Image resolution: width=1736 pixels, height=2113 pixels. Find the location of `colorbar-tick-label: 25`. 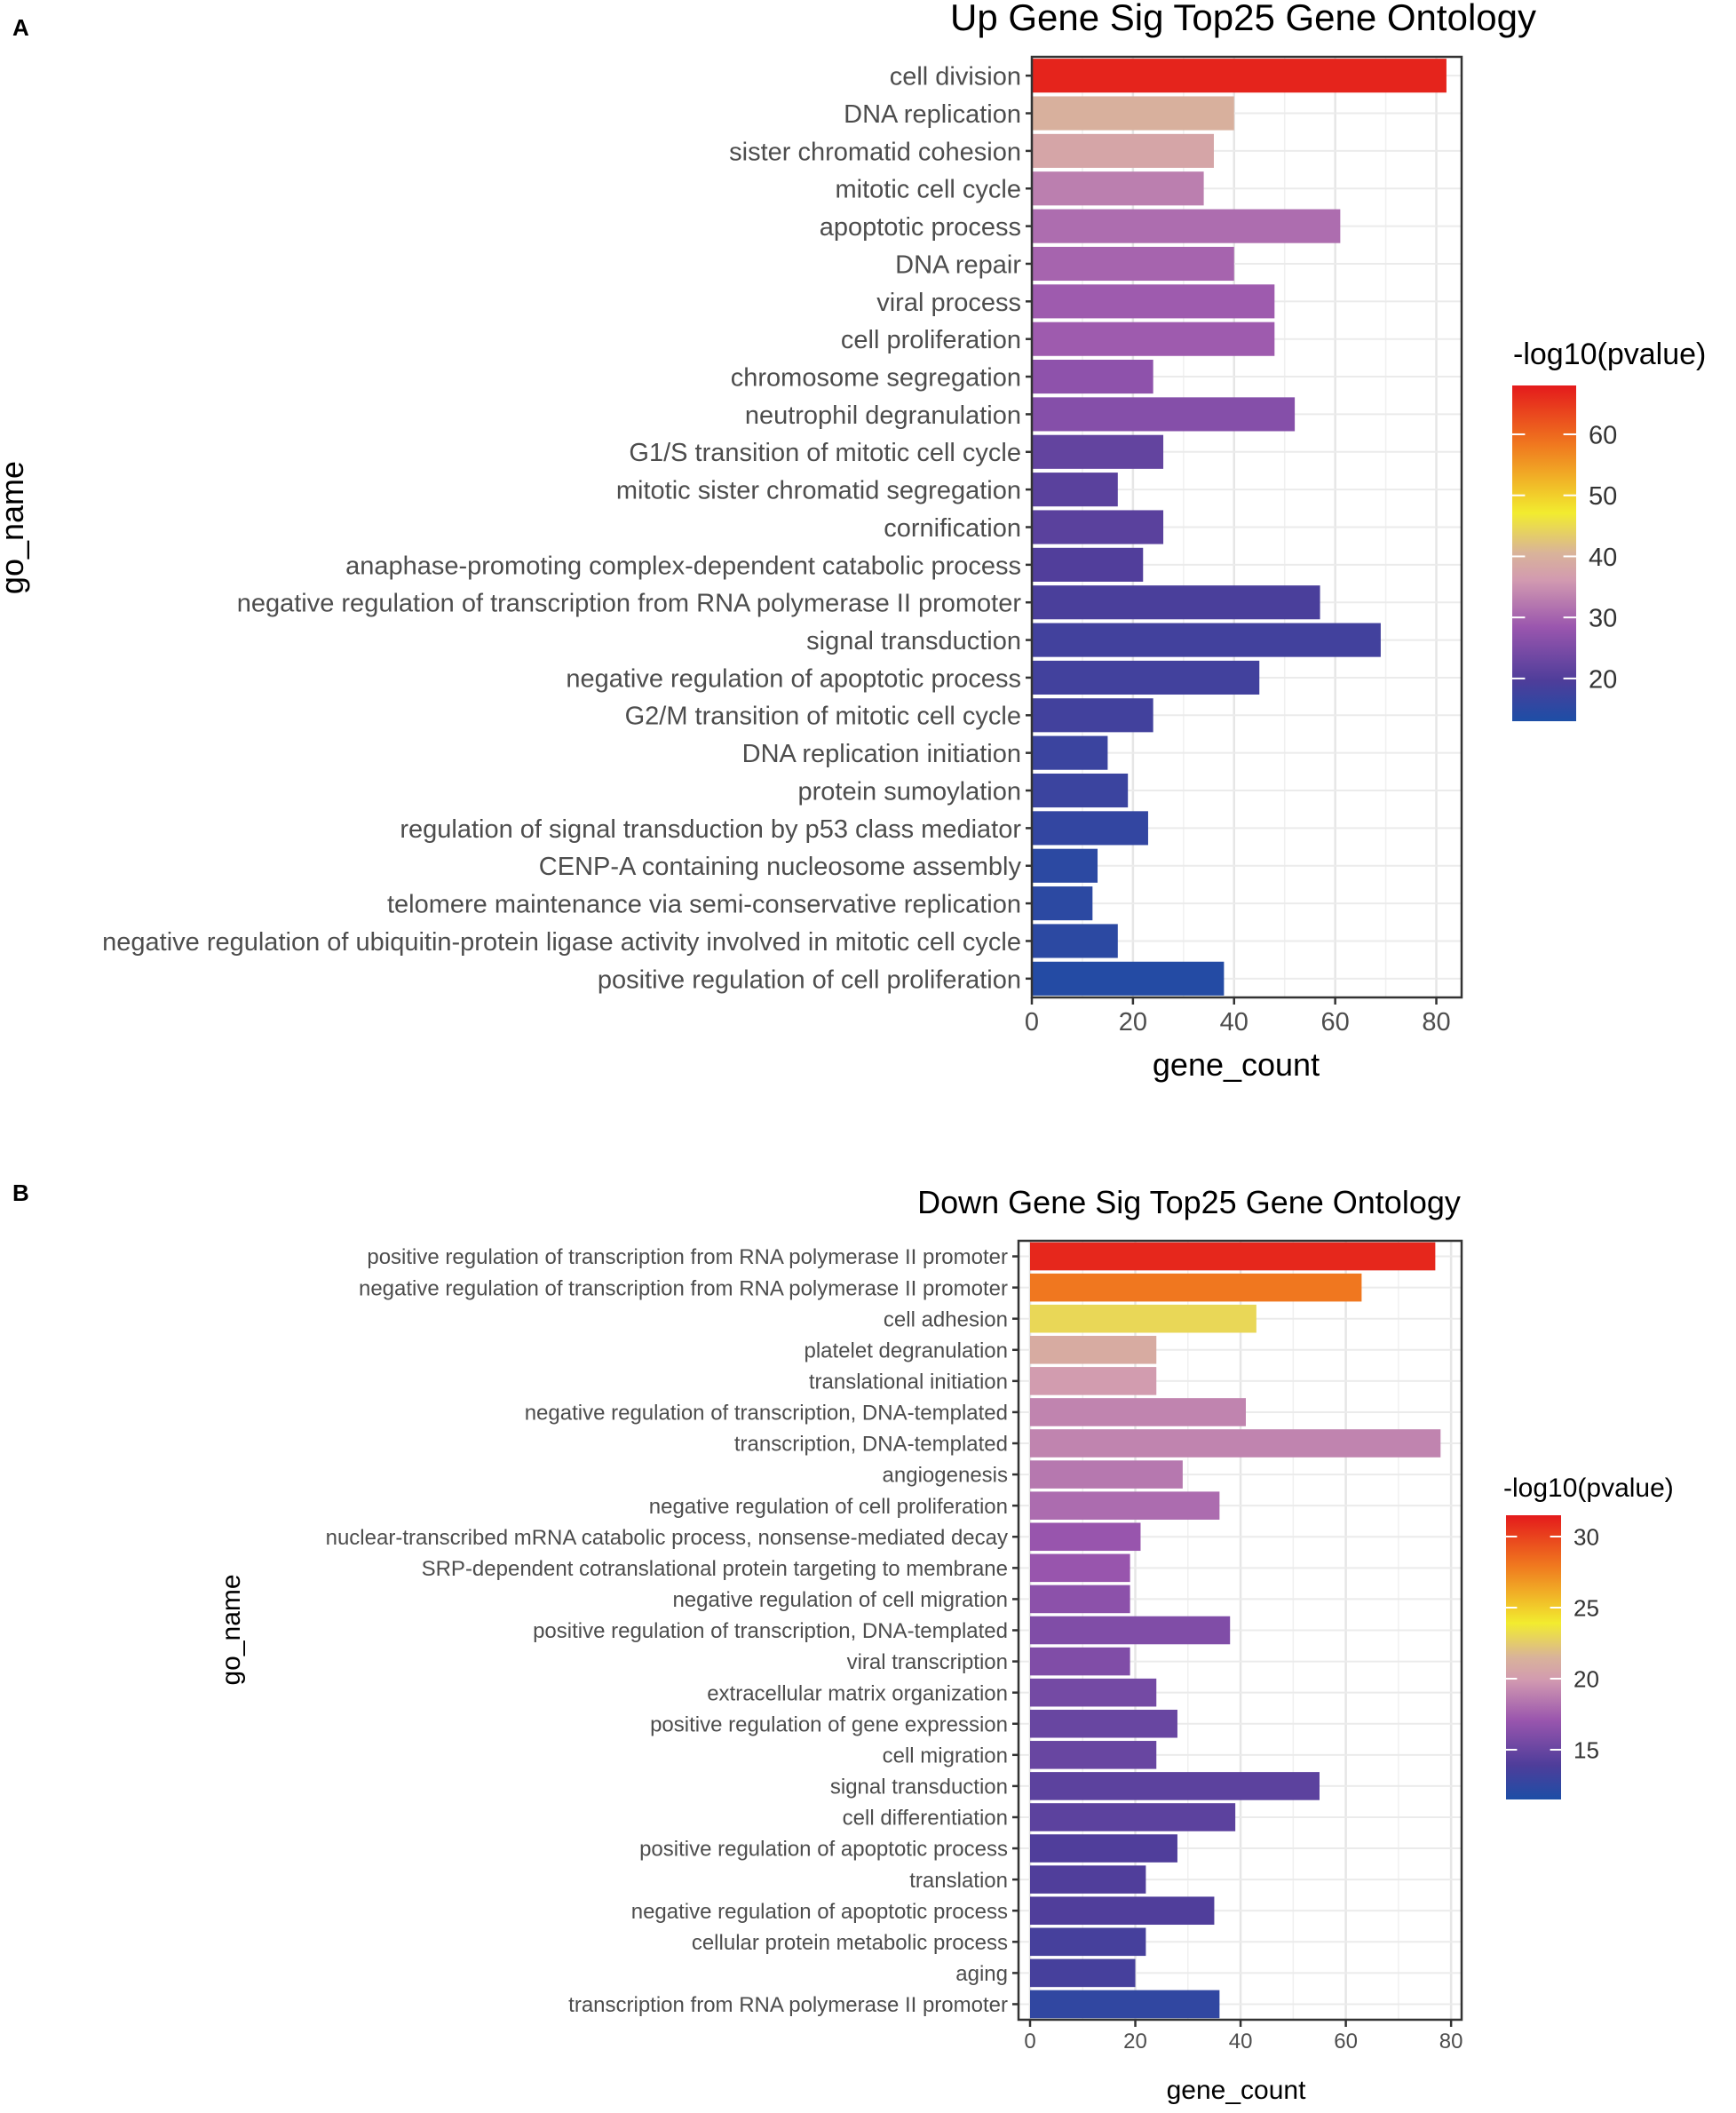

colorbar-tick-label: 25 is located at coordinates (1586, 1607).